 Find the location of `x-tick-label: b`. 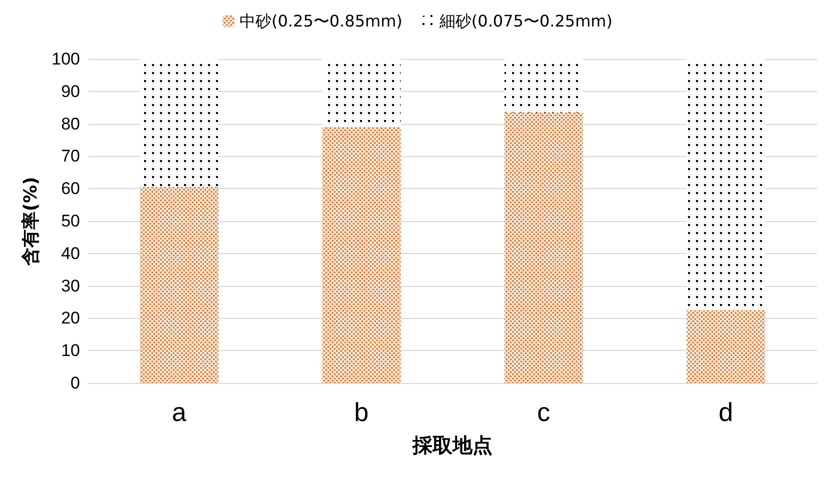

x-tick-label: b is located at coordinates (361, 412).